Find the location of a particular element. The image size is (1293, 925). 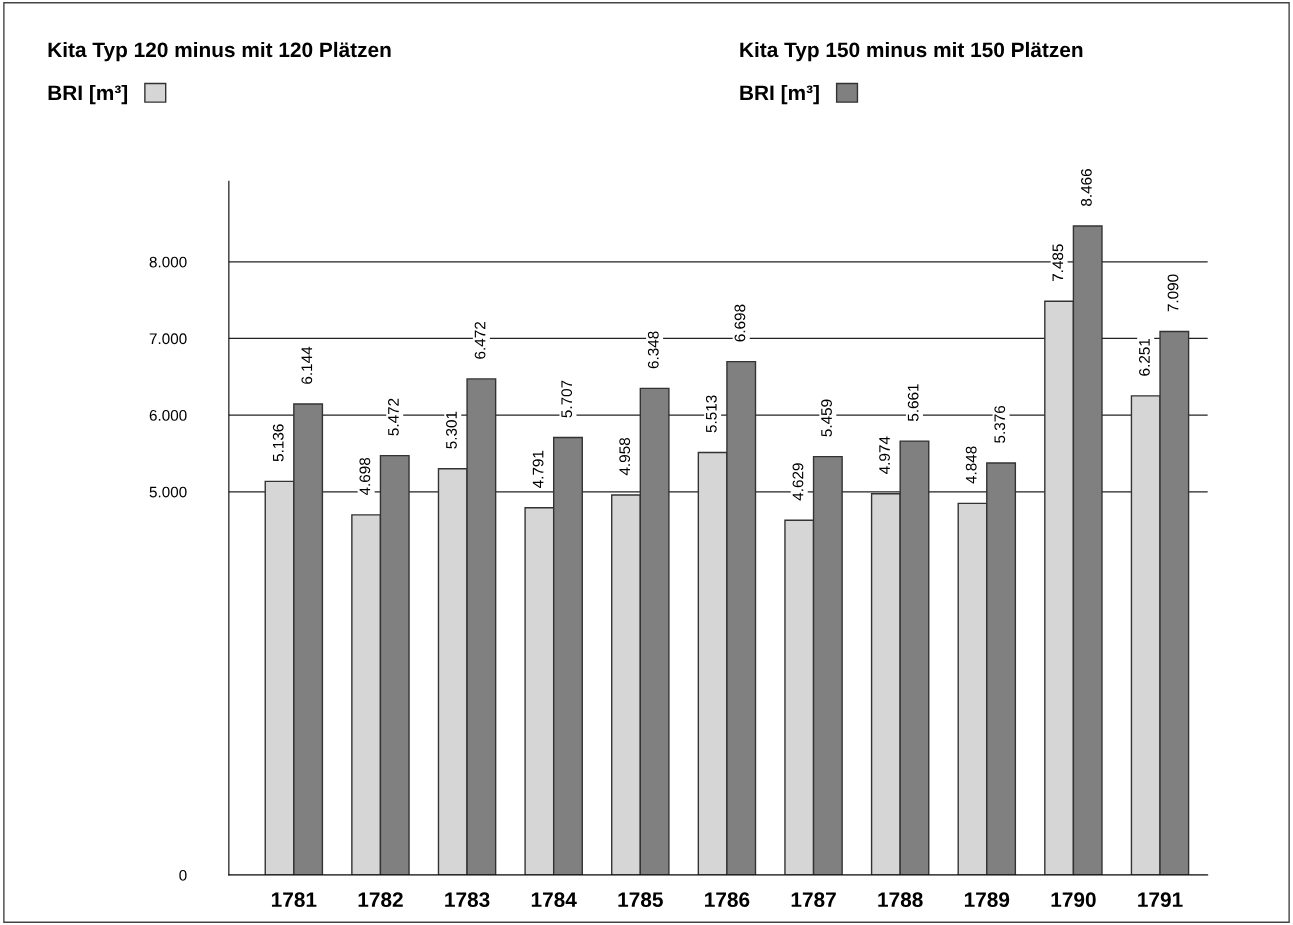

y-tick-label: 8.000 is located at coordinates (168, 262).